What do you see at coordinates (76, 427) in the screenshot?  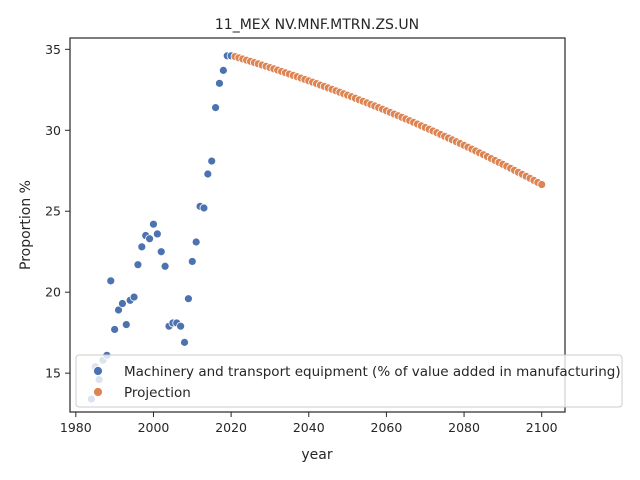 I see `x-tick-label: 1980` at bounding box center [76, 427].